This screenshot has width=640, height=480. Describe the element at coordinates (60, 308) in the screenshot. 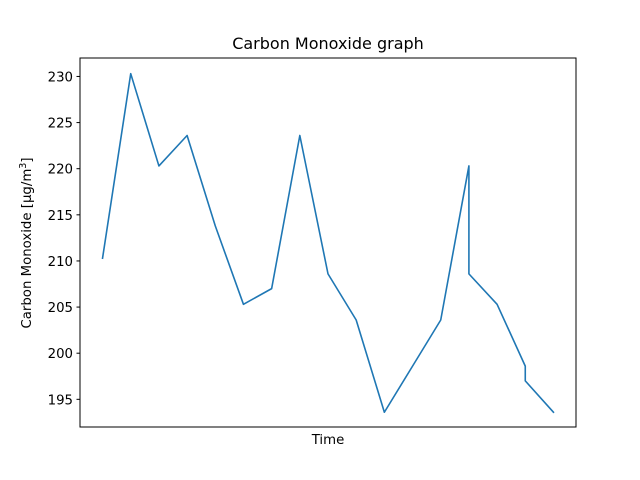

I see `y-tick-label: 205` at that location.